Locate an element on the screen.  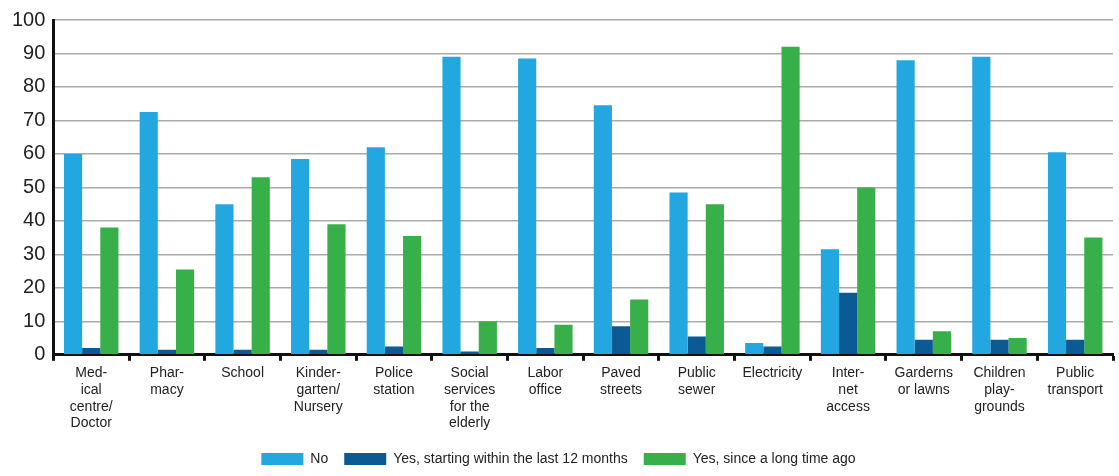
x-tick-label: Kinder- garten/ Nursery is located at coordinates (318, 389).